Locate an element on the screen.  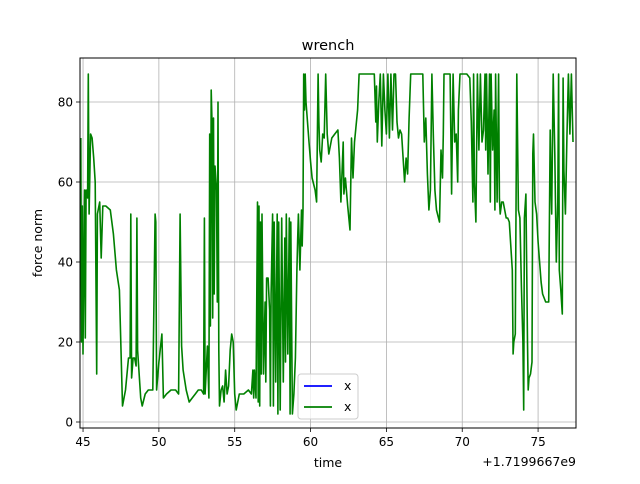
x-tick-label: 50 is located at coordinates (158, 442).